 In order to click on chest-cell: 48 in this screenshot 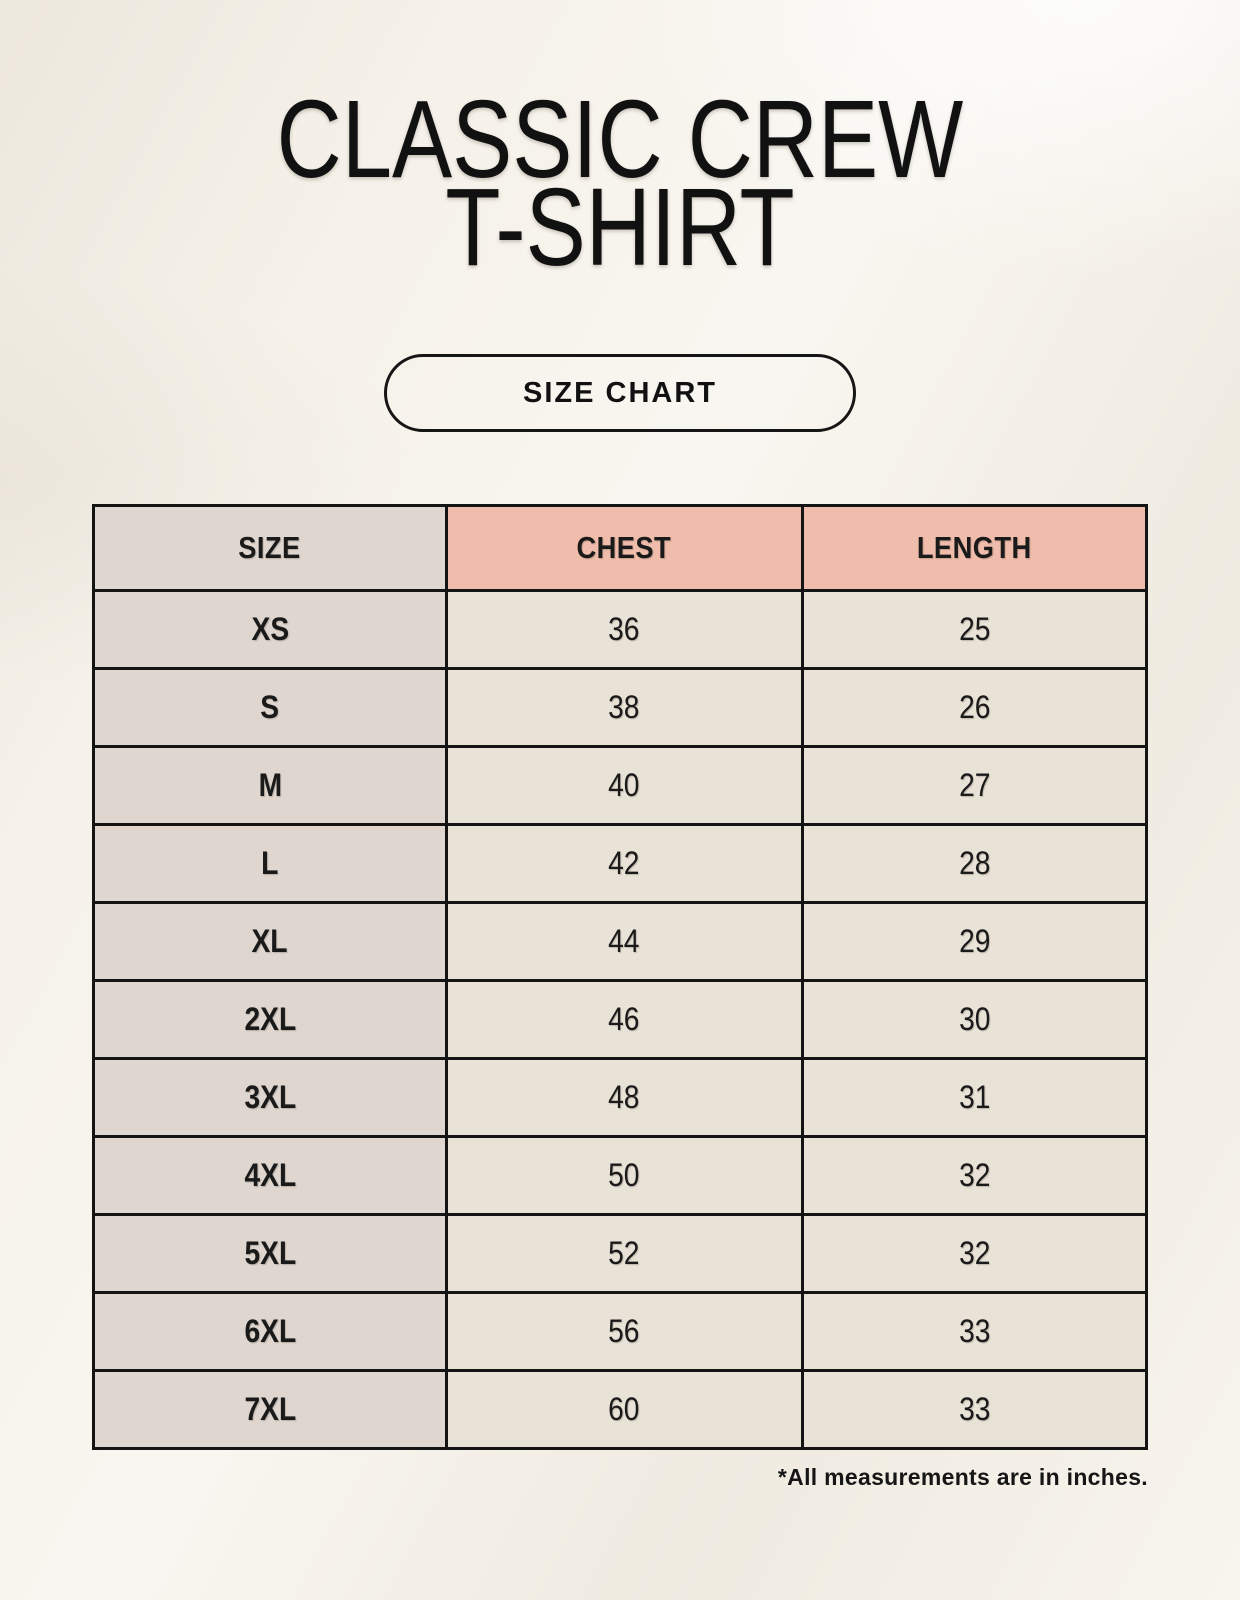, I will do `click(624, 1097)`.